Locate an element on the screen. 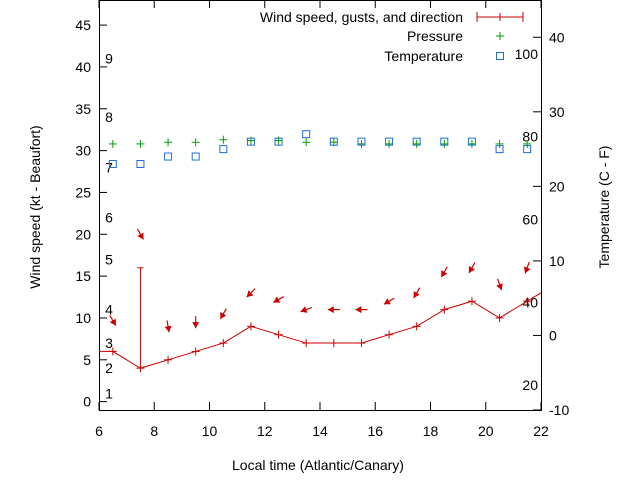 The width and height of the screenshot is (640, 480). x-tick-label: 16 is located at coordinates (375, 431).